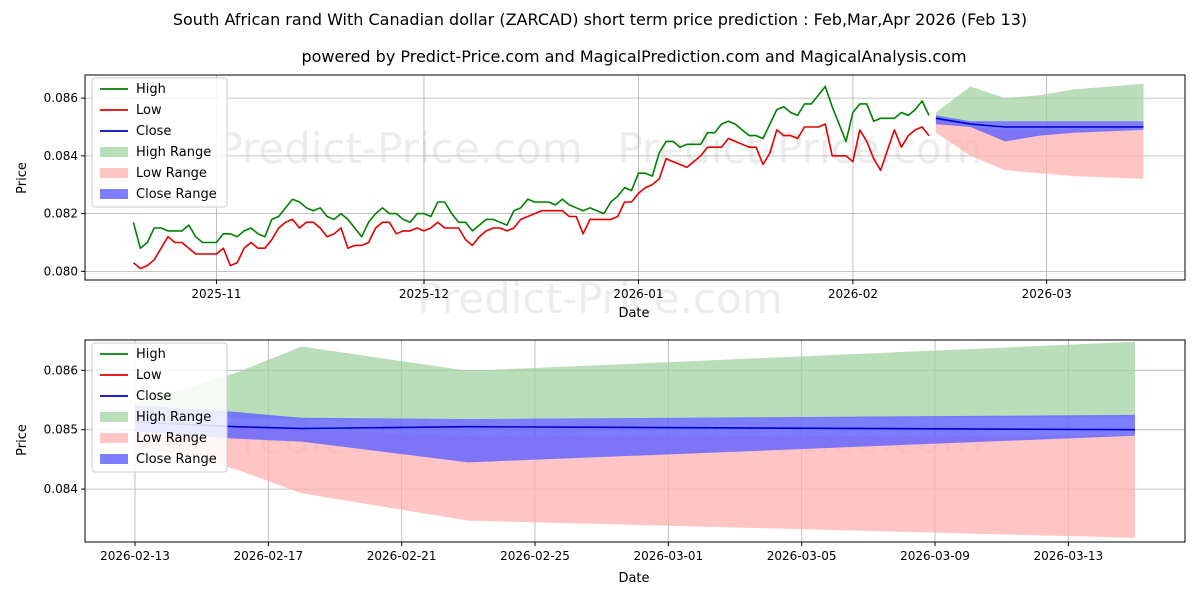 The width and height of the screenshot is (1200, 600). Describe the element at coordinates (216, 294) in the screenshot. I see `x-tick-label: 2025-11` at that location.